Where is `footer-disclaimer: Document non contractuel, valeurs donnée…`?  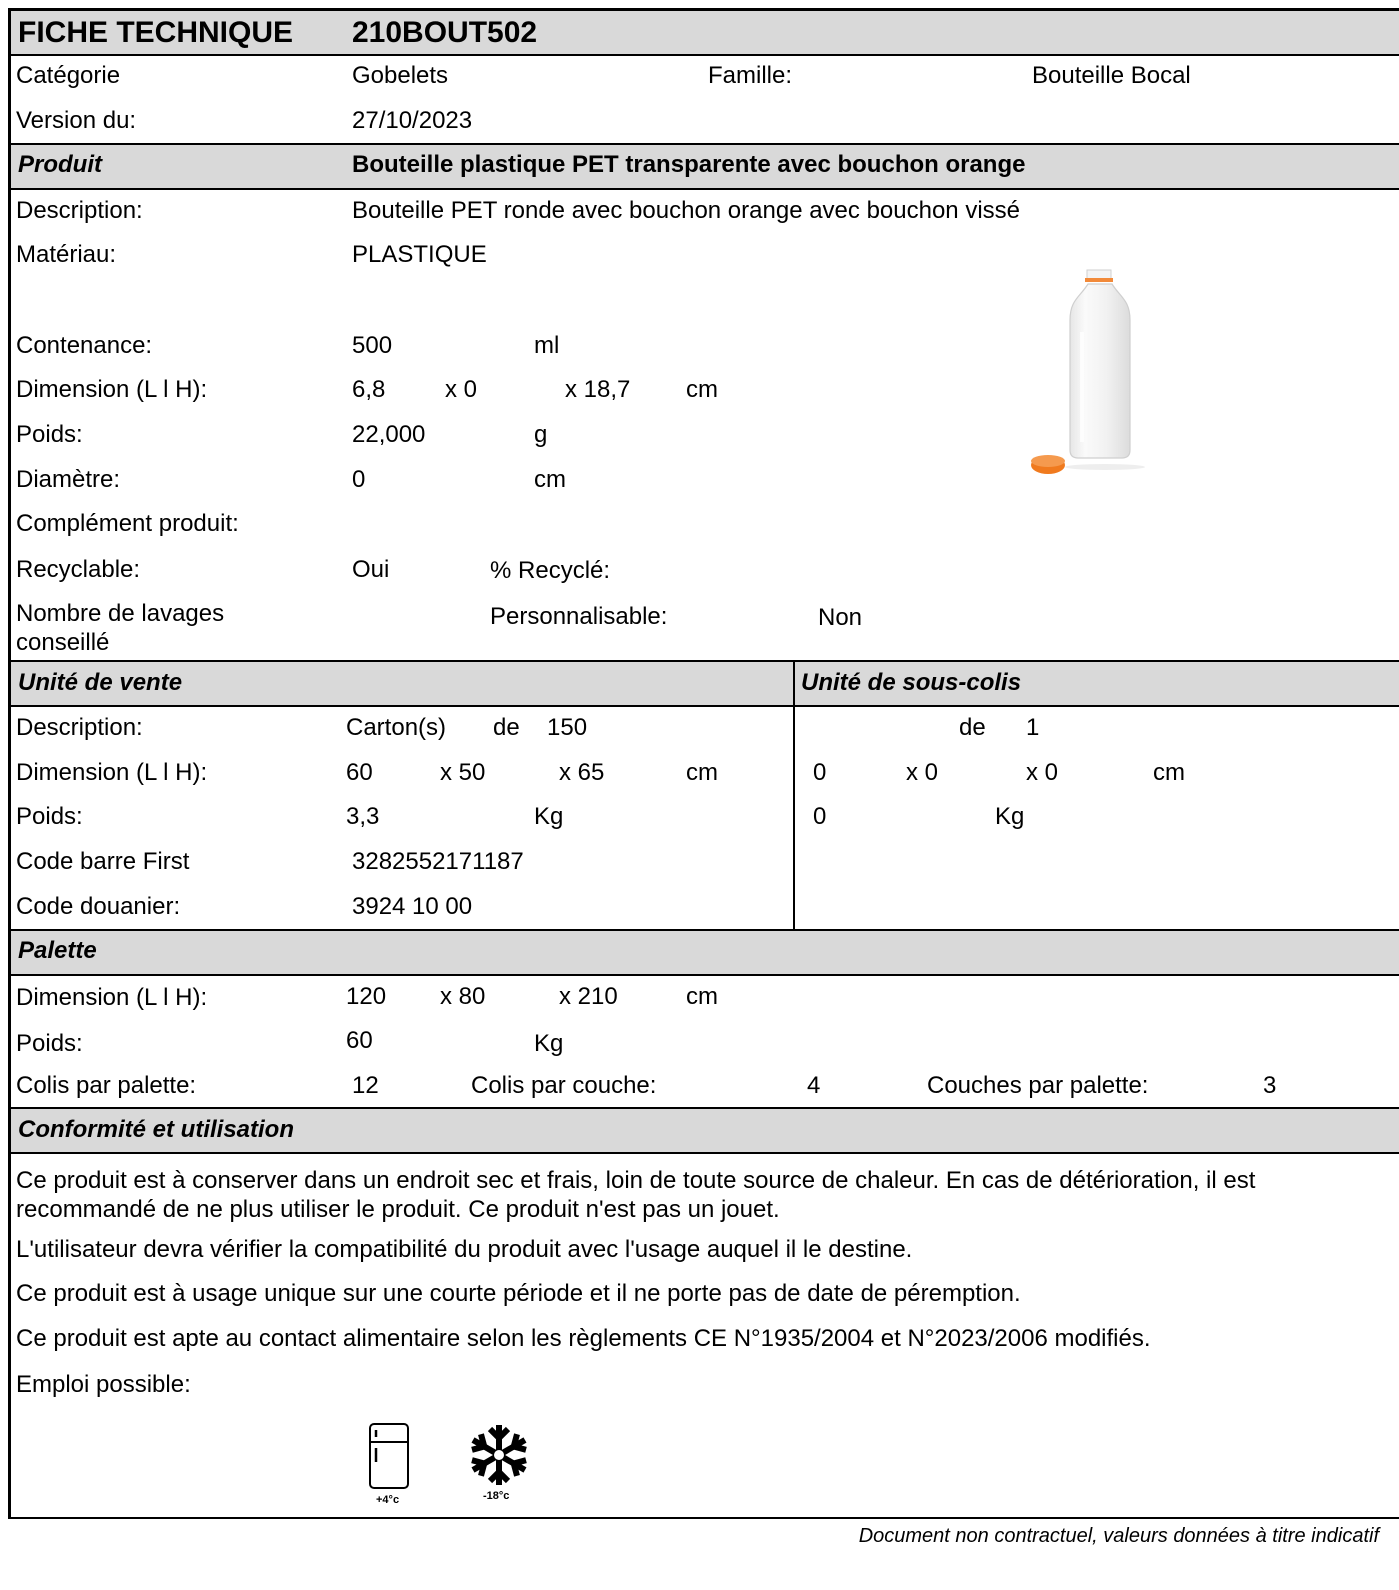
footer-disclaimer: Document non contractuel, valeurs donnée… is located at coordinates (1118, 1536).